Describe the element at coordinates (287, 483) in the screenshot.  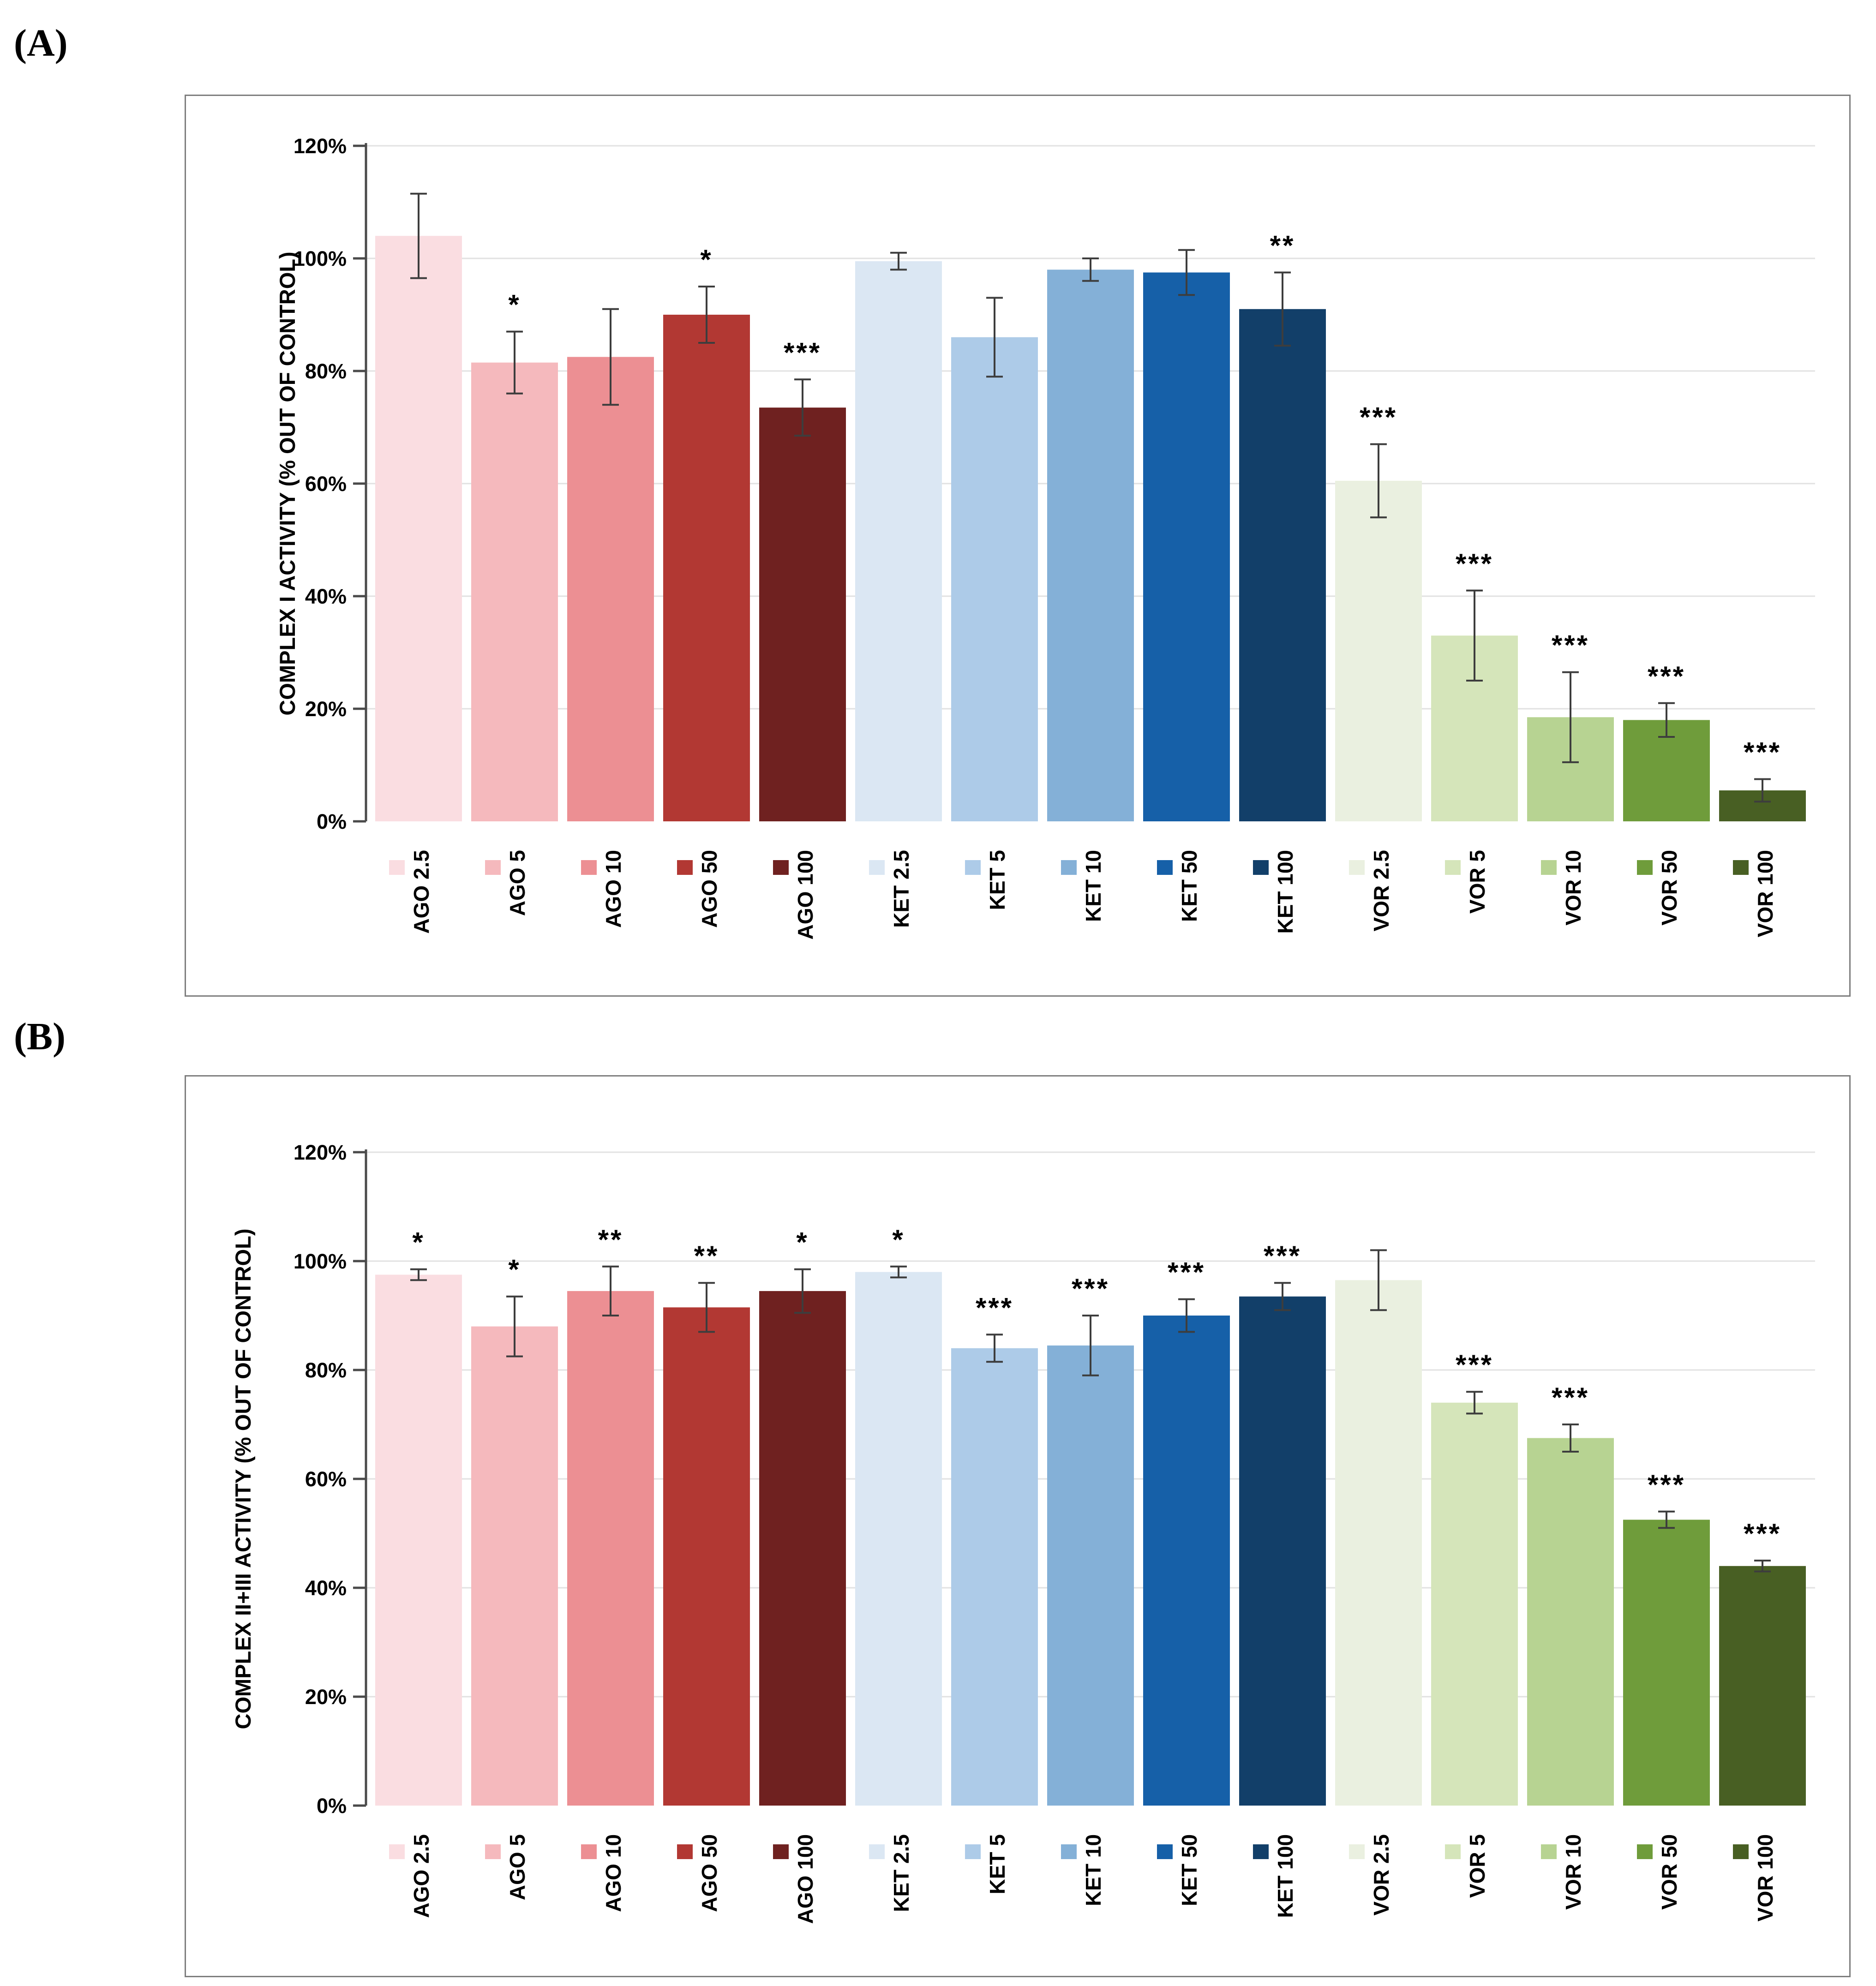
I see `y-axis-title: COMPLEX I ACTIVITY (% OUT OF CONTROL)` at that location.